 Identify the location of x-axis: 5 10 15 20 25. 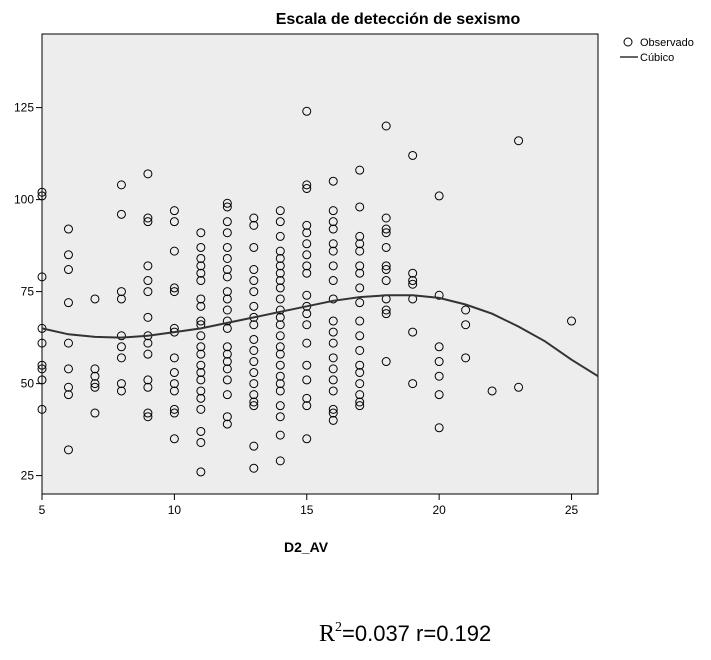
(309, 505).